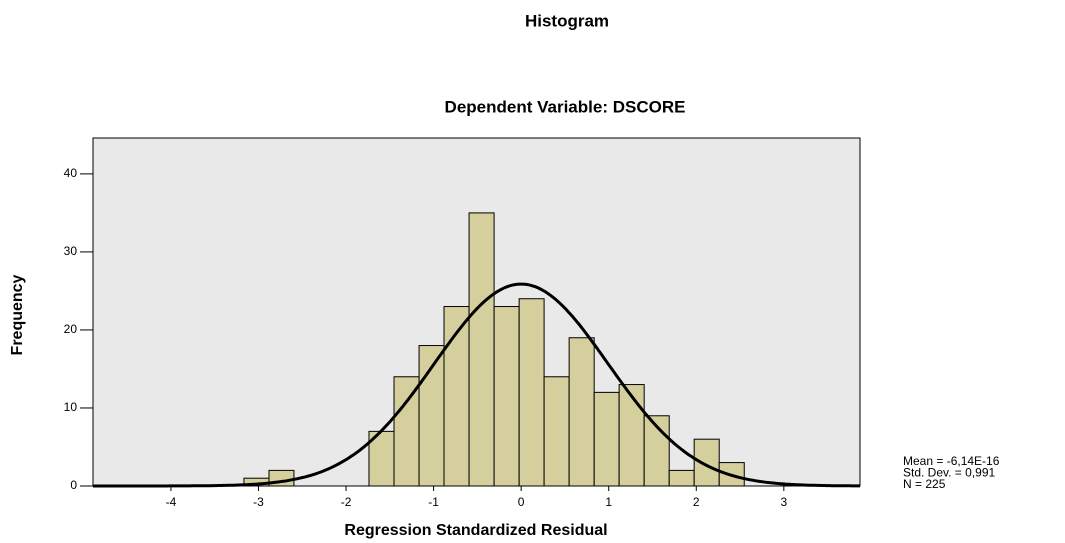 The height and width of the screenshot is (543, 1065). Describe the element at coordinates (783, 502) in the screenshot. I see `x-tick-label: 3` at that location.